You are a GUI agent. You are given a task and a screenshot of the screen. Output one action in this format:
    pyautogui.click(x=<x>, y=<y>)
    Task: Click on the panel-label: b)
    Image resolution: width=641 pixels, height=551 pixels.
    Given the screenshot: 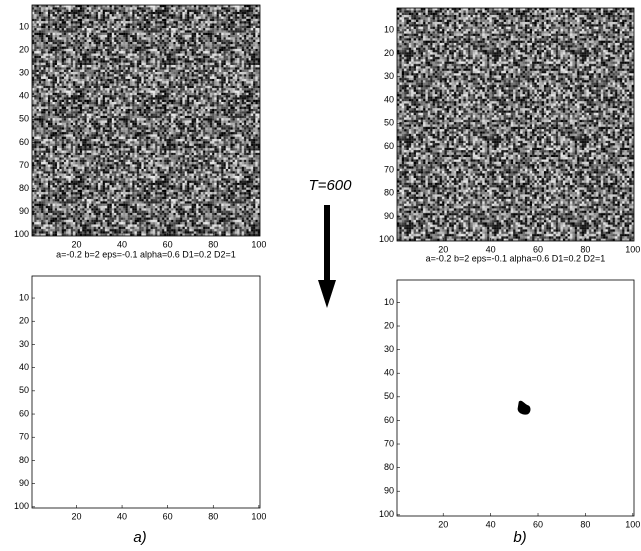 What is the action you would take?
    pyautogui.click(x=519, y=537)
    